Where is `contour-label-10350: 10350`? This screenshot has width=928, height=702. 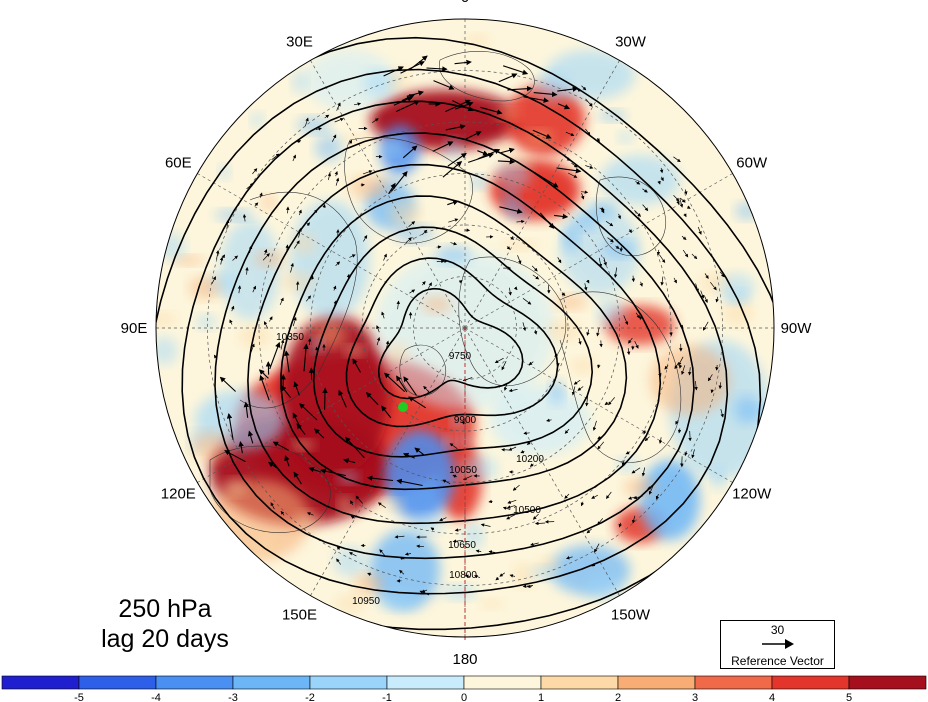 contour-label-10350: 10350 is located at coordinates (290, 337).